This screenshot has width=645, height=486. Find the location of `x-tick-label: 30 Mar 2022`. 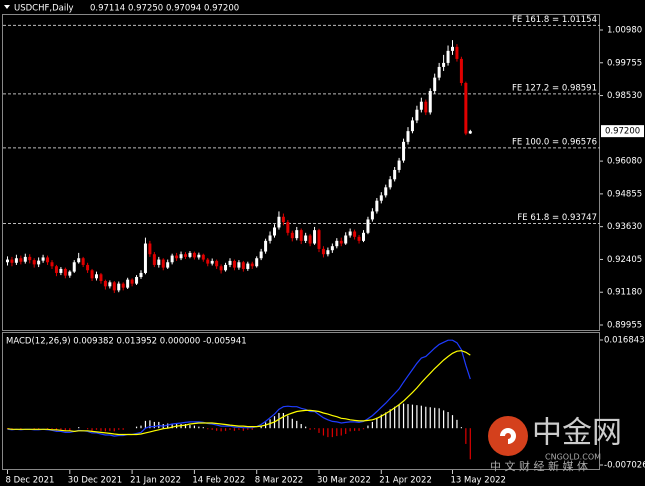

x-tick-label: 30 Mar 2022 is located at coordinates (344, 481).